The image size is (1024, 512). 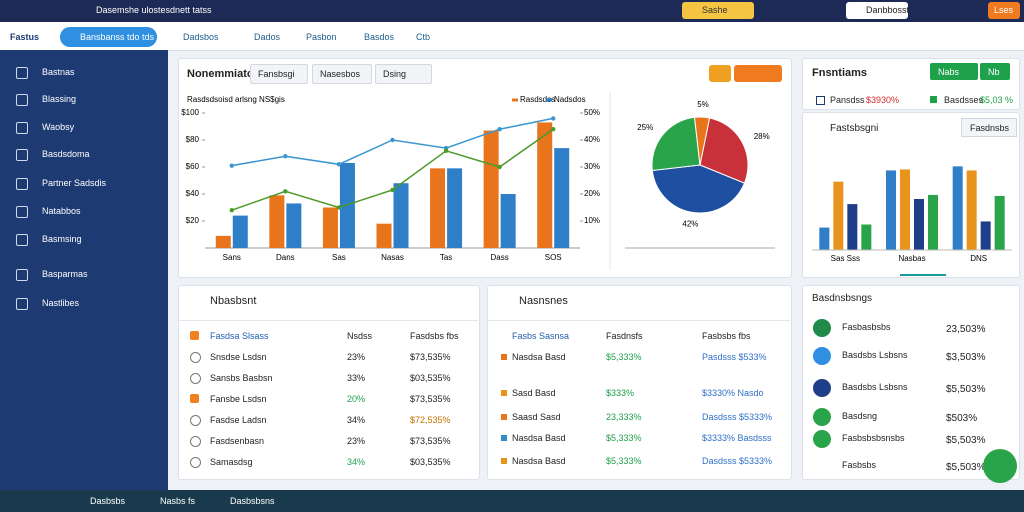 I want to click on nav-tab: Ctb, so click(x=423, y=37).